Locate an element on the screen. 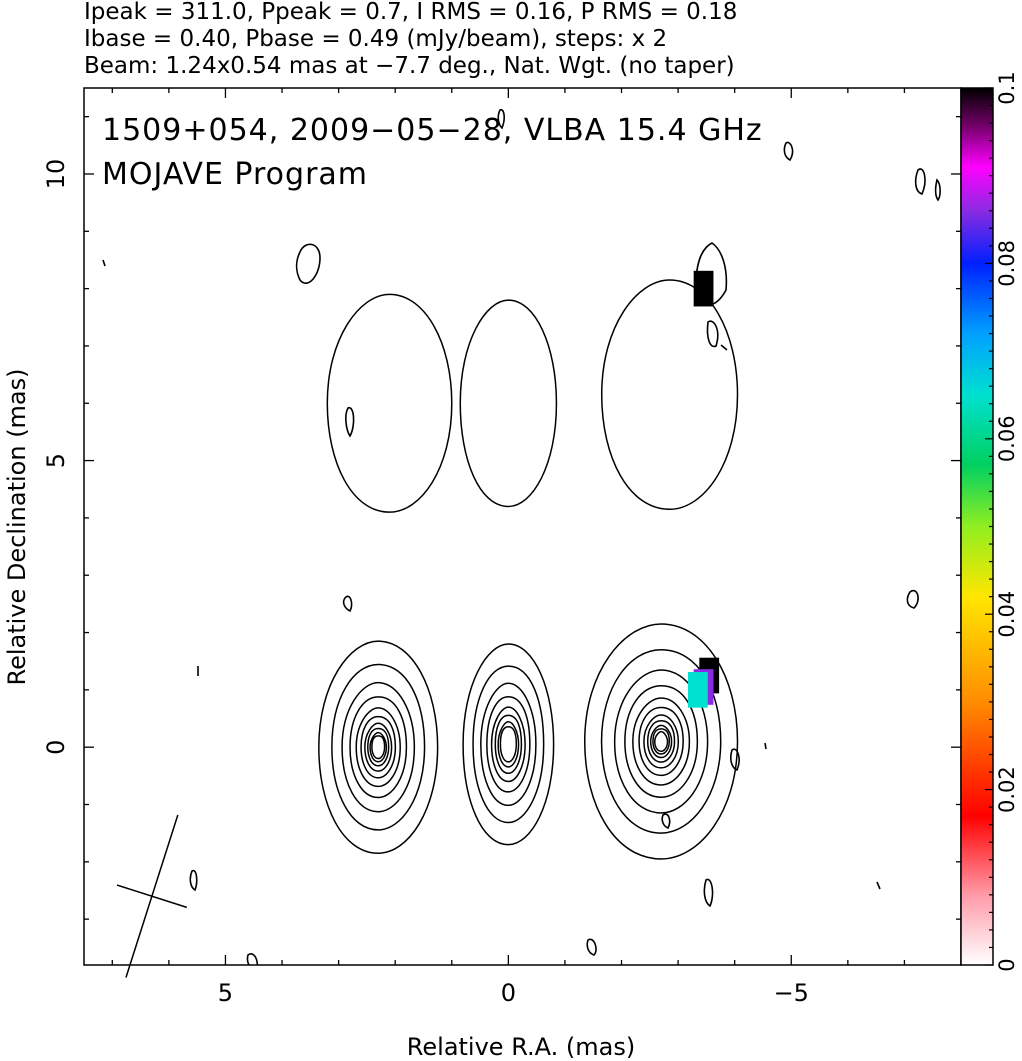 This screenshot has width=1022, height=1061. x-tick-label: 0 is located at coordinates (508, 993).